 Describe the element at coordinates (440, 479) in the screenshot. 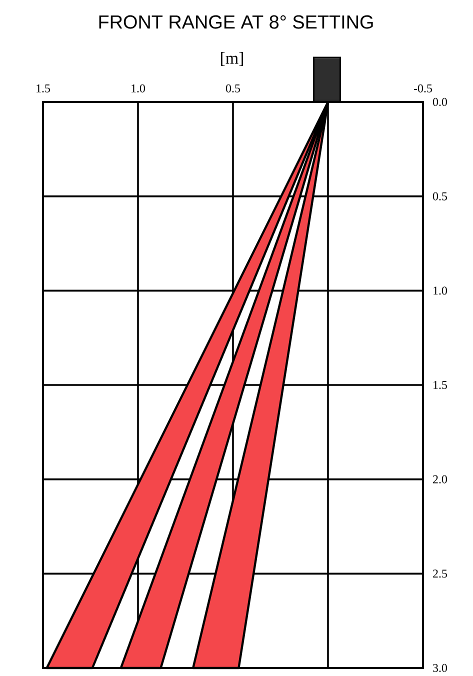

I see `y-tick-label: 2.0` at that location.